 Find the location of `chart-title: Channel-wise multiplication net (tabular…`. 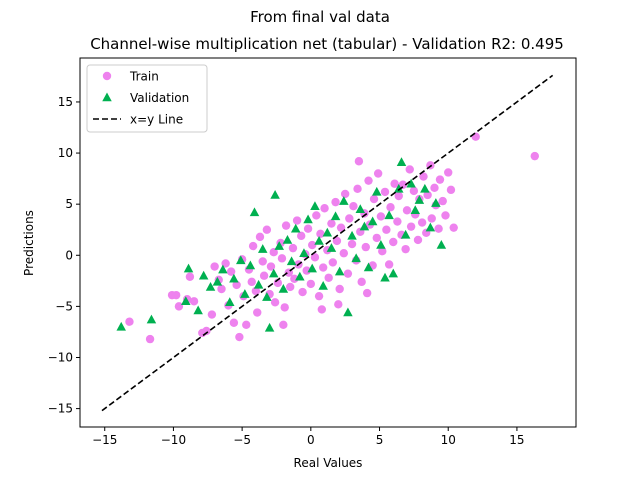

chart-title: Channel-wise multiplication net (tabular… is located at coordinates (327, 44).